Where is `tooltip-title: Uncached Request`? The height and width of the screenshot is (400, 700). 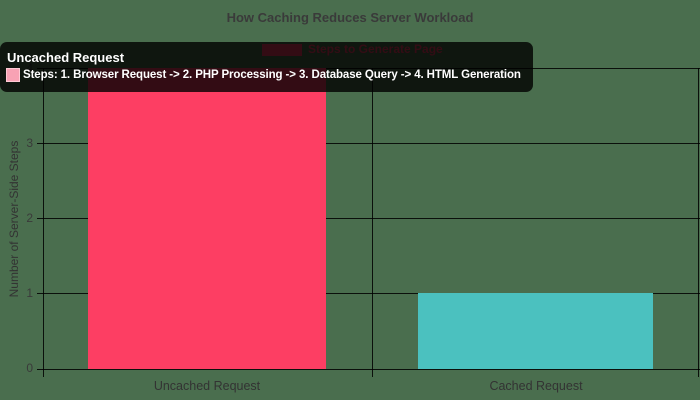 tooltip-title: Uncached Request is located at coordinates (66, 57).